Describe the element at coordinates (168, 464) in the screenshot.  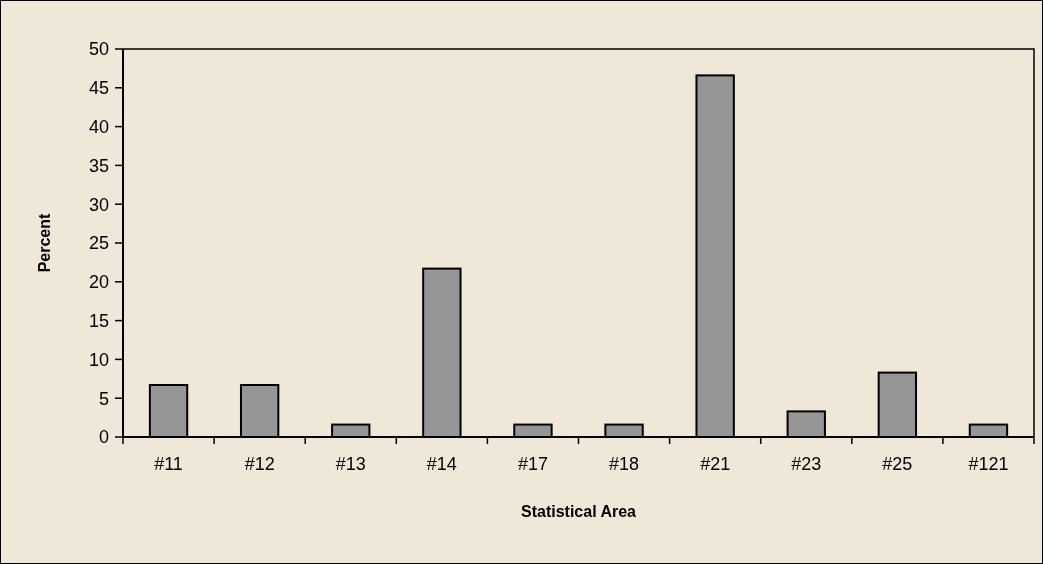
I see `x-tick-label: #11` at that location.